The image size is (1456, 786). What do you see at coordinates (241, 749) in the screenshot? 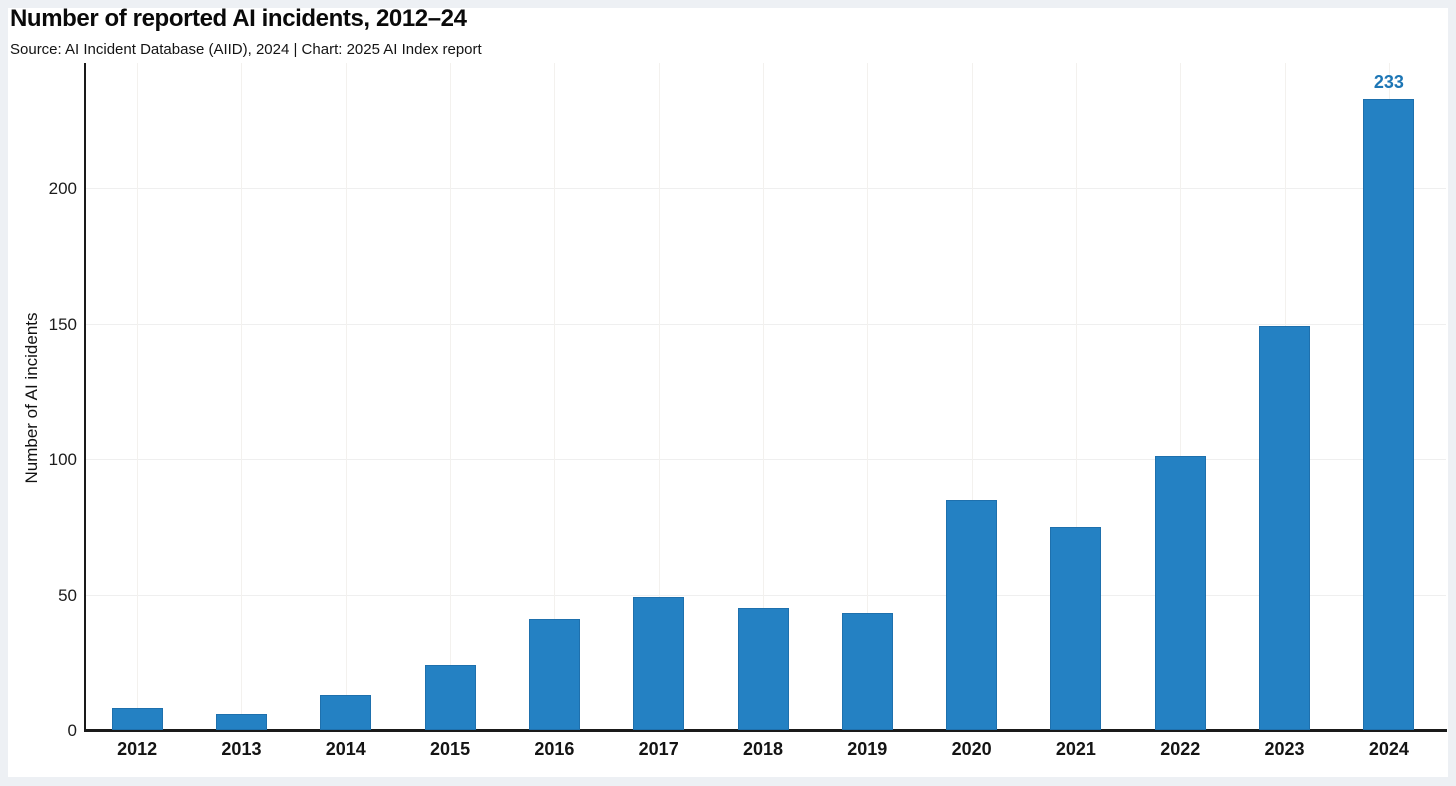
I see `x-tick-label-2013: 2013` at bounding box center [241, 749].